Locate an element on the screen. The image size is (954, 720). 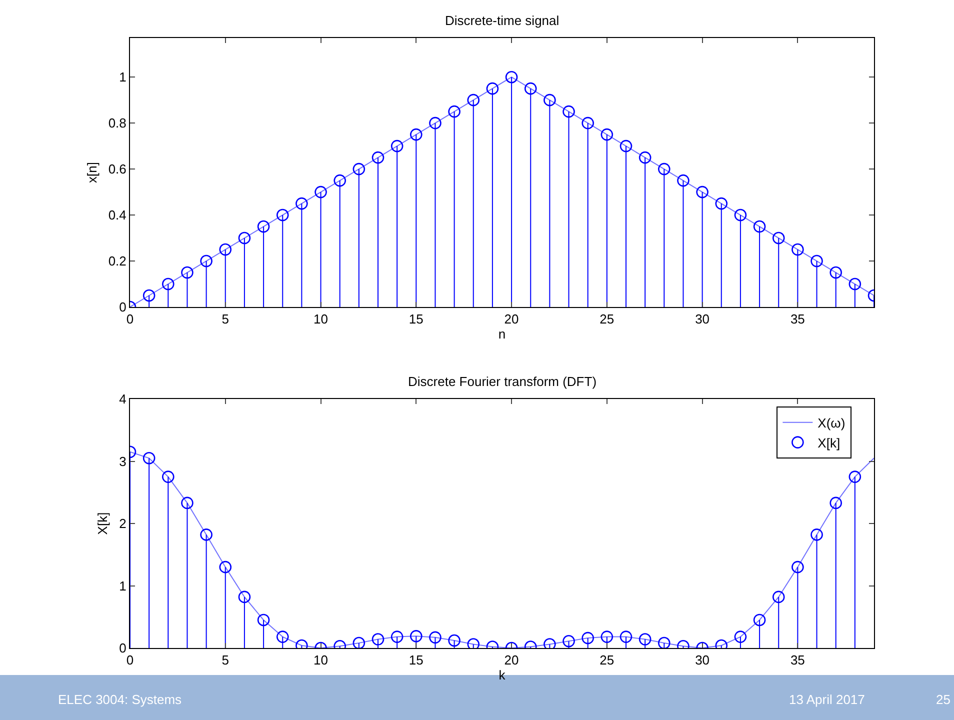
legend-label: X(ω) is located at coordinates (832, 422).